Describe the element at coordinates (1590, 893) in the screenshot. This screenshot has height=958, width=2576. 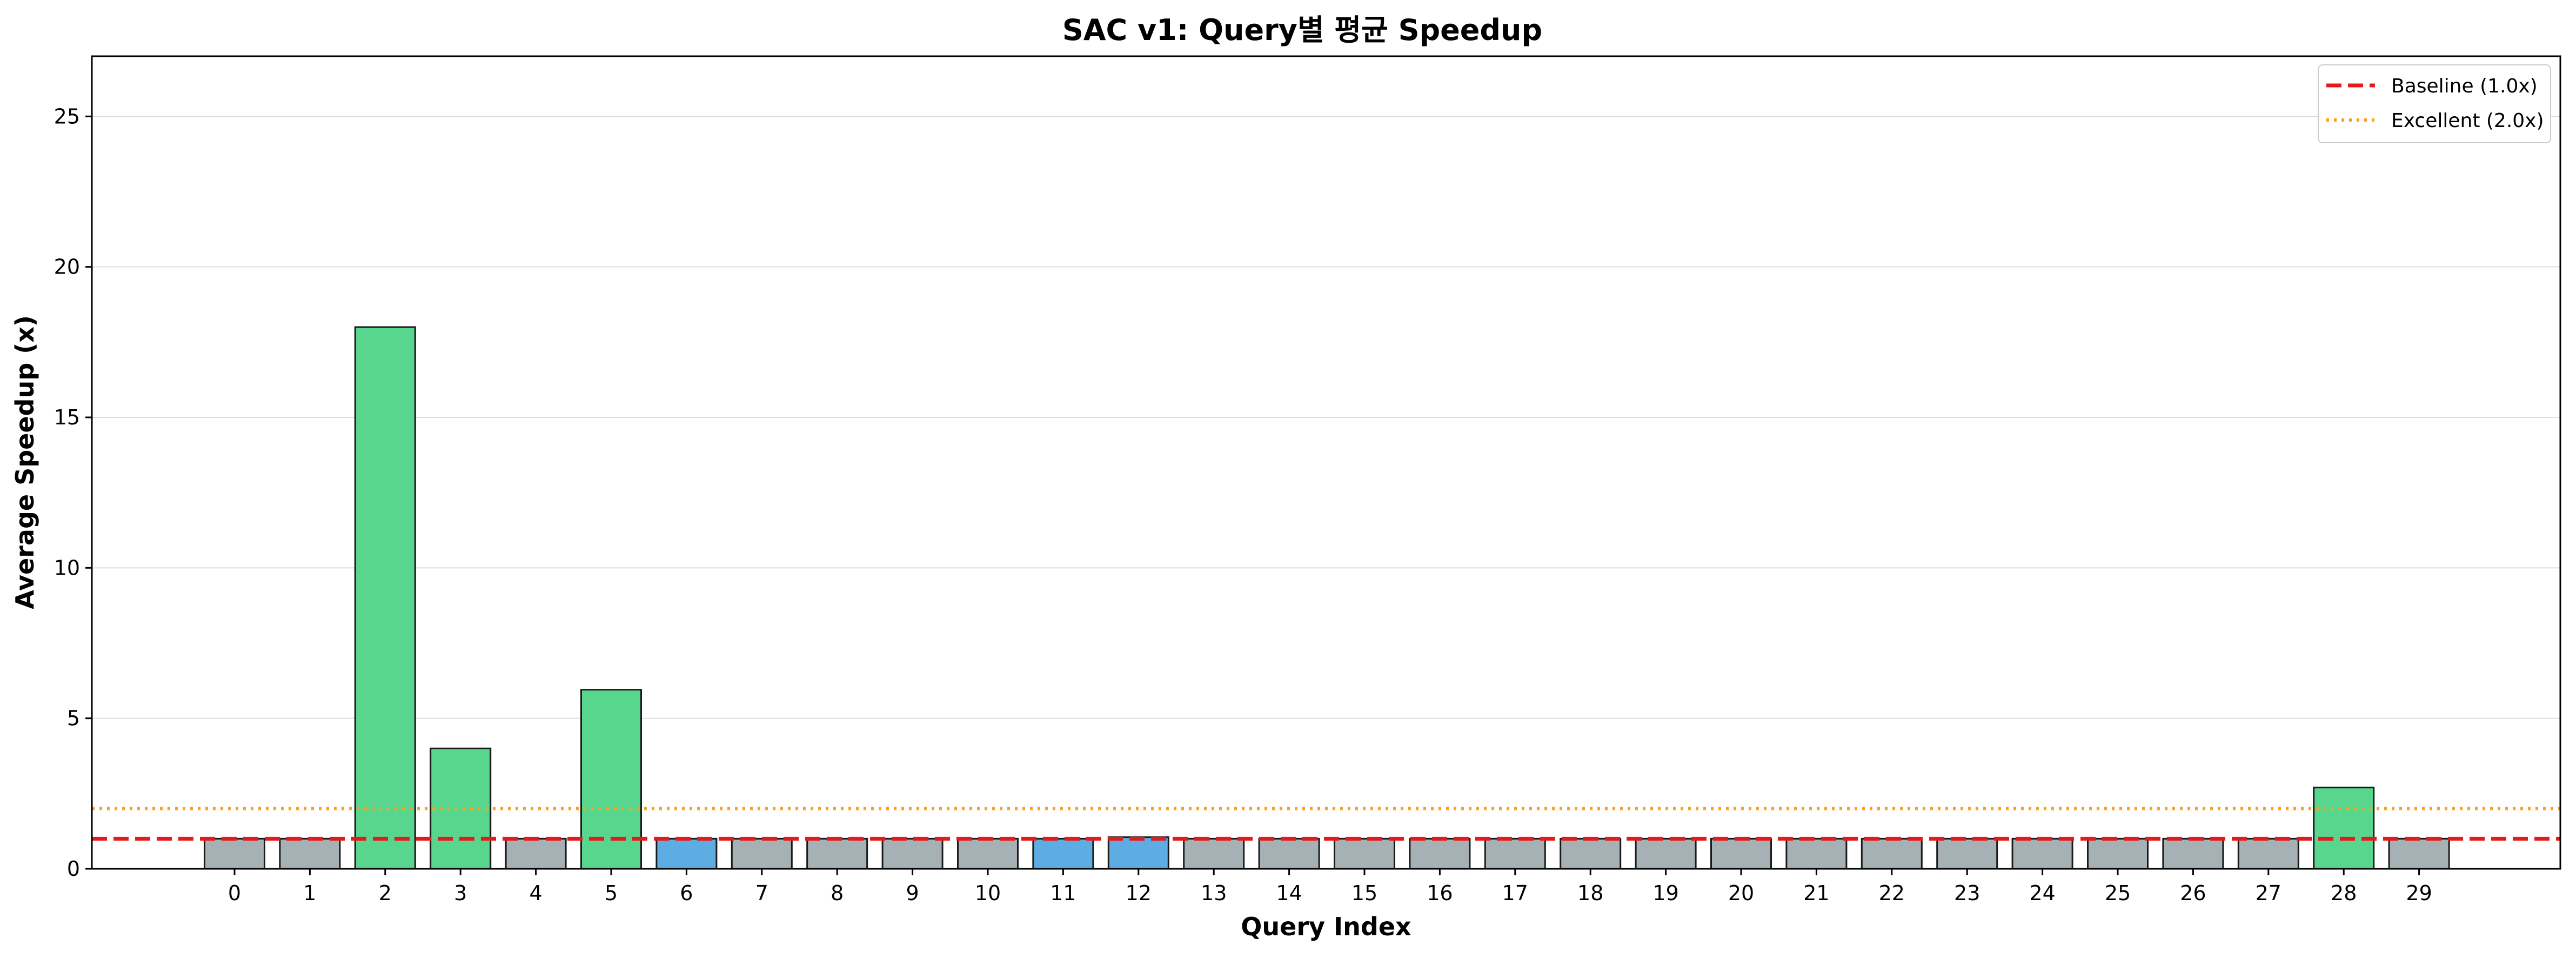
I see `x-tick-label: 18` at that location.